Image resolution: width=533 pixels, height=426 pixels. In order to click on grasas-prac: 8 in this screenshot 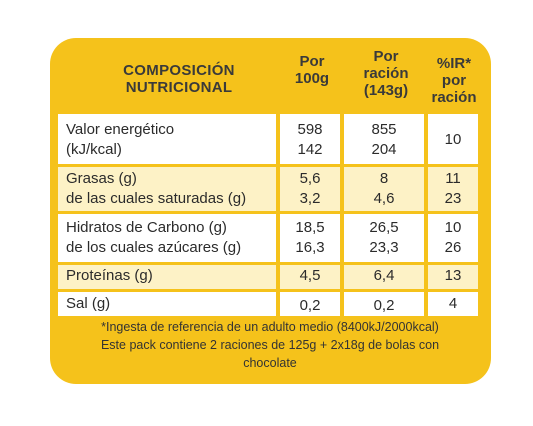, I will do `click(384, 178)`.